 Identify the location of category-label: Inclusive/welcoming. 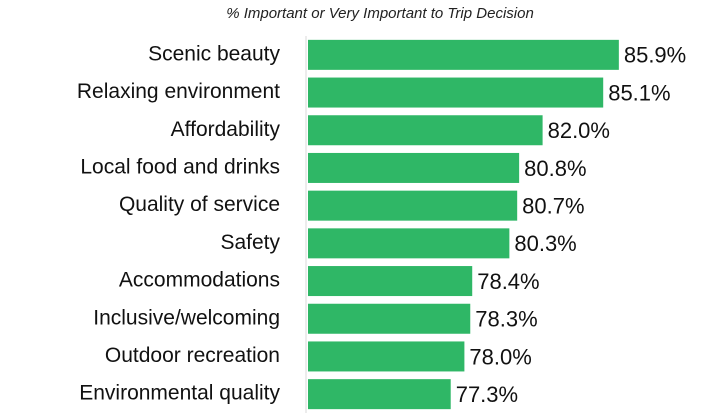
(186, 317).